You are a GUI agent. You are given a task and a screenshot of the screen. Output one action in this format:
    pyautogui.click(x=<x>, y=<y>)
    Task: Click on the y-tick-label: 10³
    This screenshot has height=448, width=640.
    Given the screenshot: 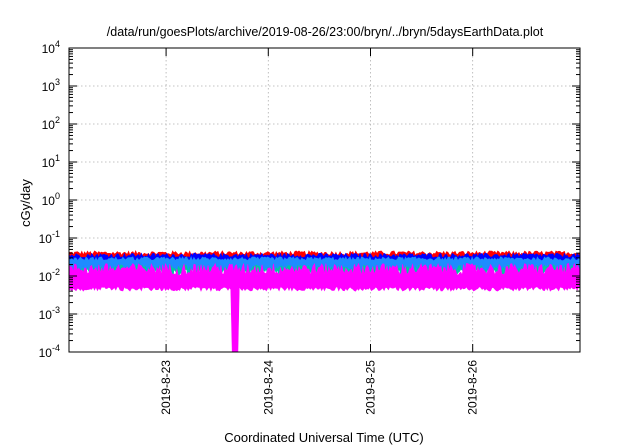 What is the action you would take?
    pyautogui.click(x=51, y=85)
    